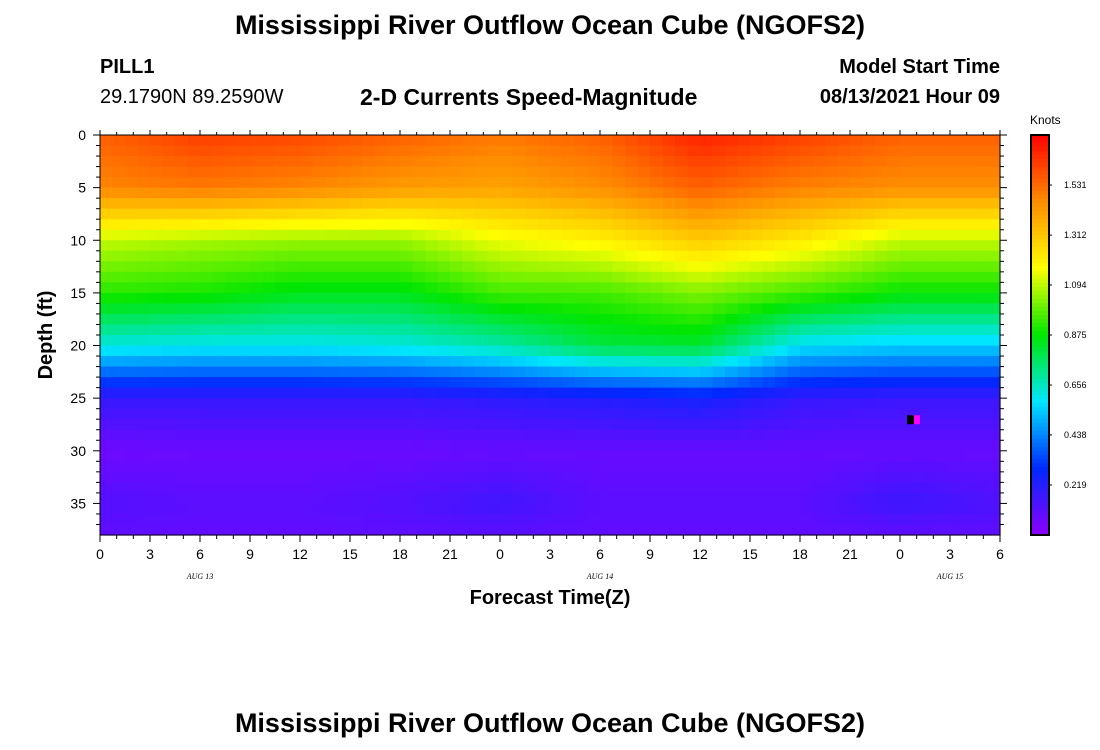 This screenshot has height=750, width=1100. I want to click on date-label: AUG 13, so click(199, 576).